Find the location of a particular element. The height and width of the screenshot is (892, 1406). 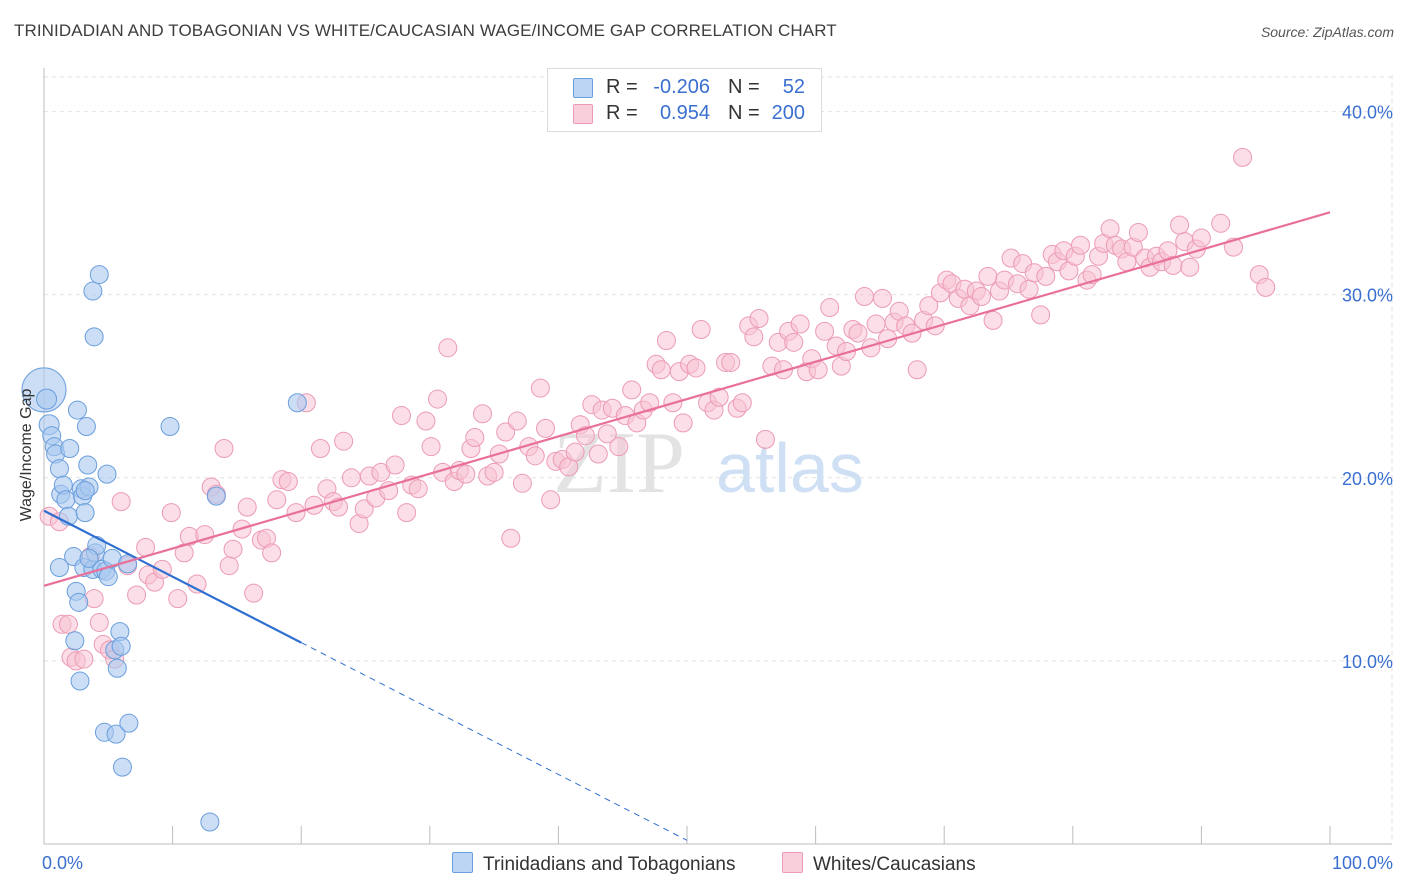

bottom-legend-label: Trinidadians and Tobagonians is located at coordinates (609, 864).